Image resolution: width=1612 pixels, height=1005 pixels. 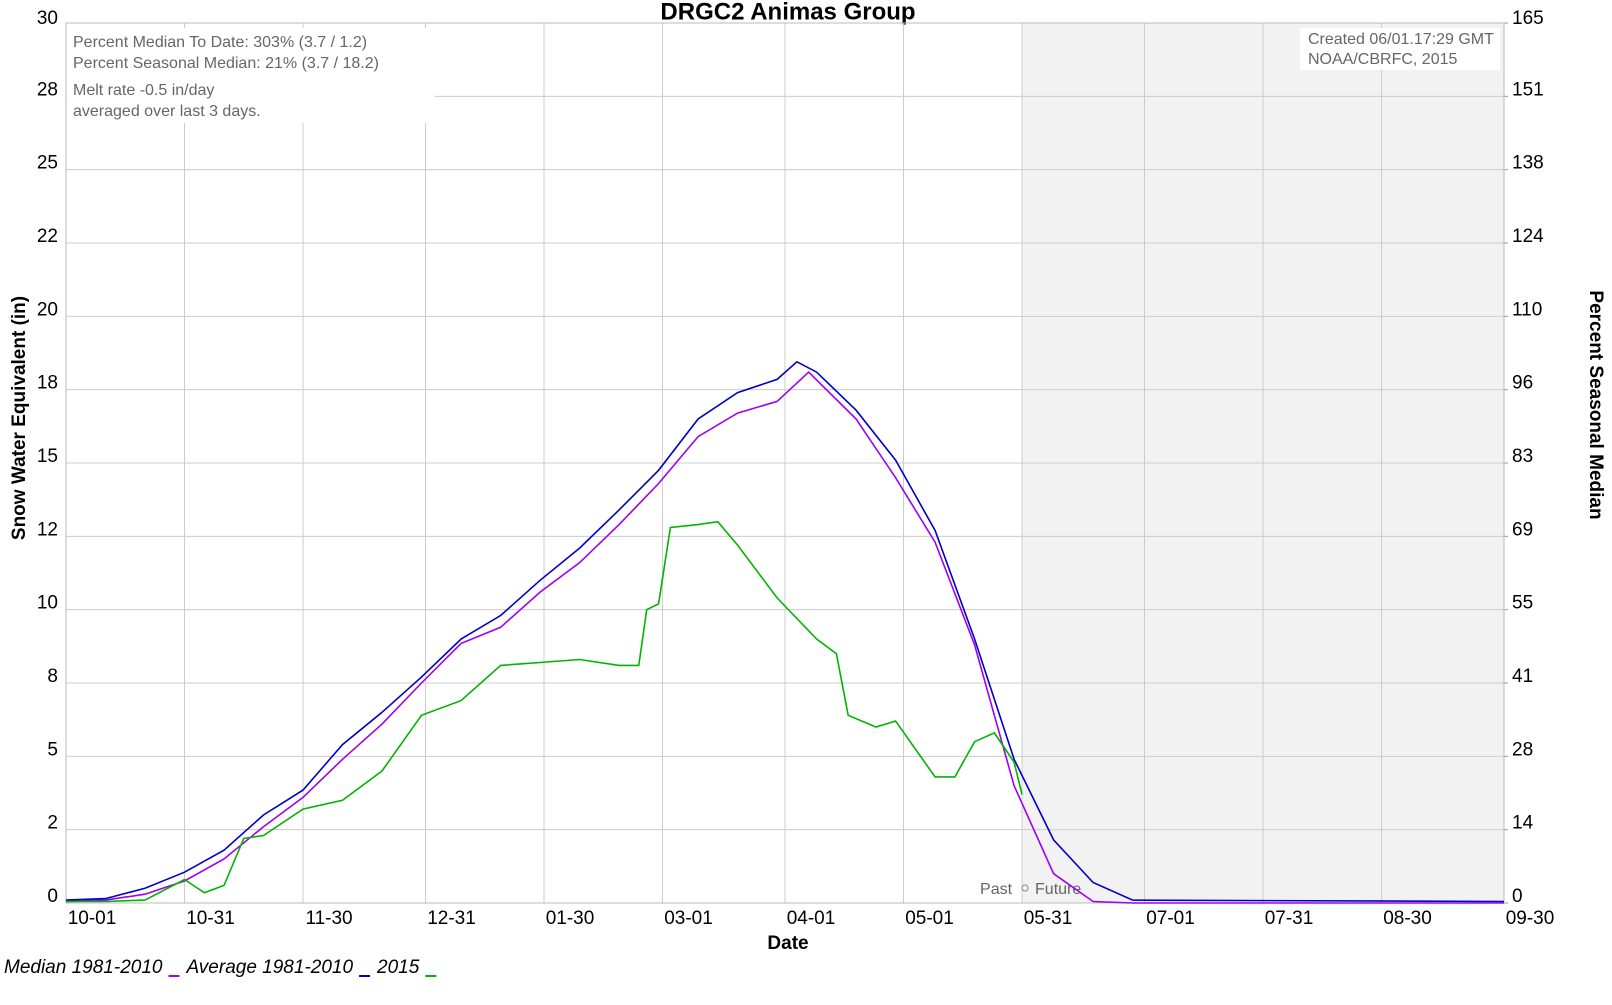 What do you see at coordinates (1530, 918) in the screenshot?
I see `x-tick-label: 09-30` at bounding box center [1530, 918].